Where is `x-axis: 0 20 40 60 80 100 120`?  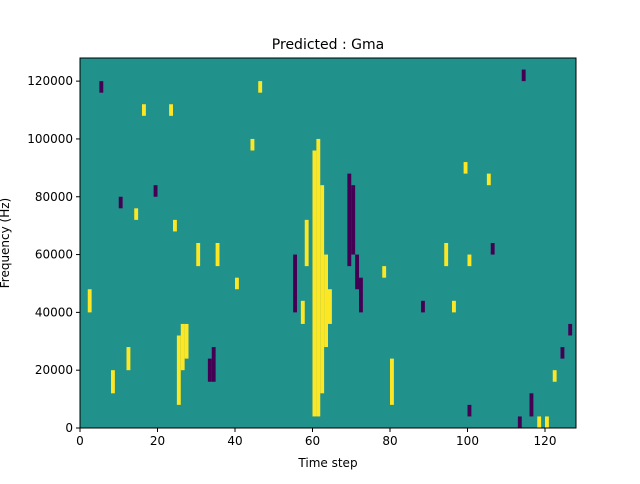 x-axis: 0 20 40 60 80 100 120 is located at coordinates (316, 438).